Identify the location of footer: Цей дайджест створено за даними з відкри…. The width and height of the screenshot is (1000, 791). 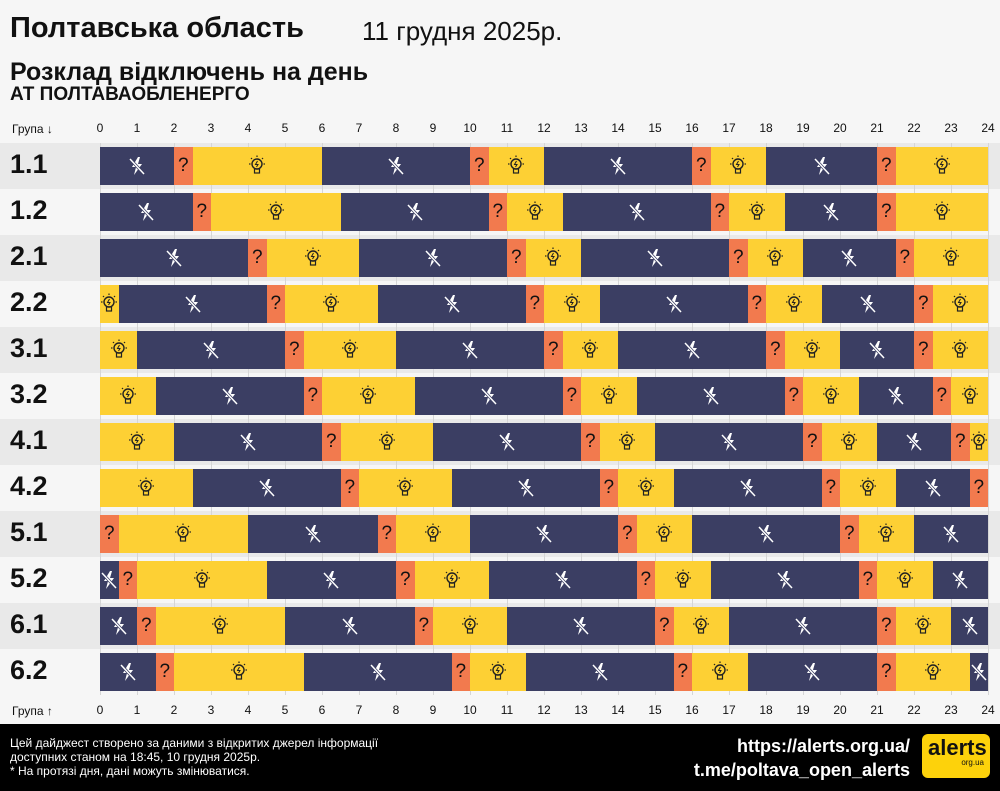
(500, 757).